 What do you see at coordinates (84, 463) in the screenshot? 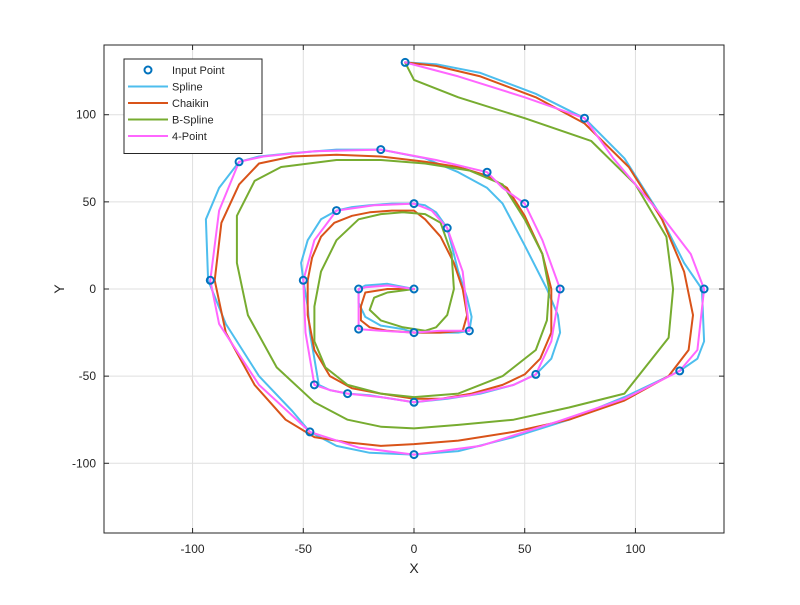
I see `y-tick-label: -100` at bounding box center [84, 463].